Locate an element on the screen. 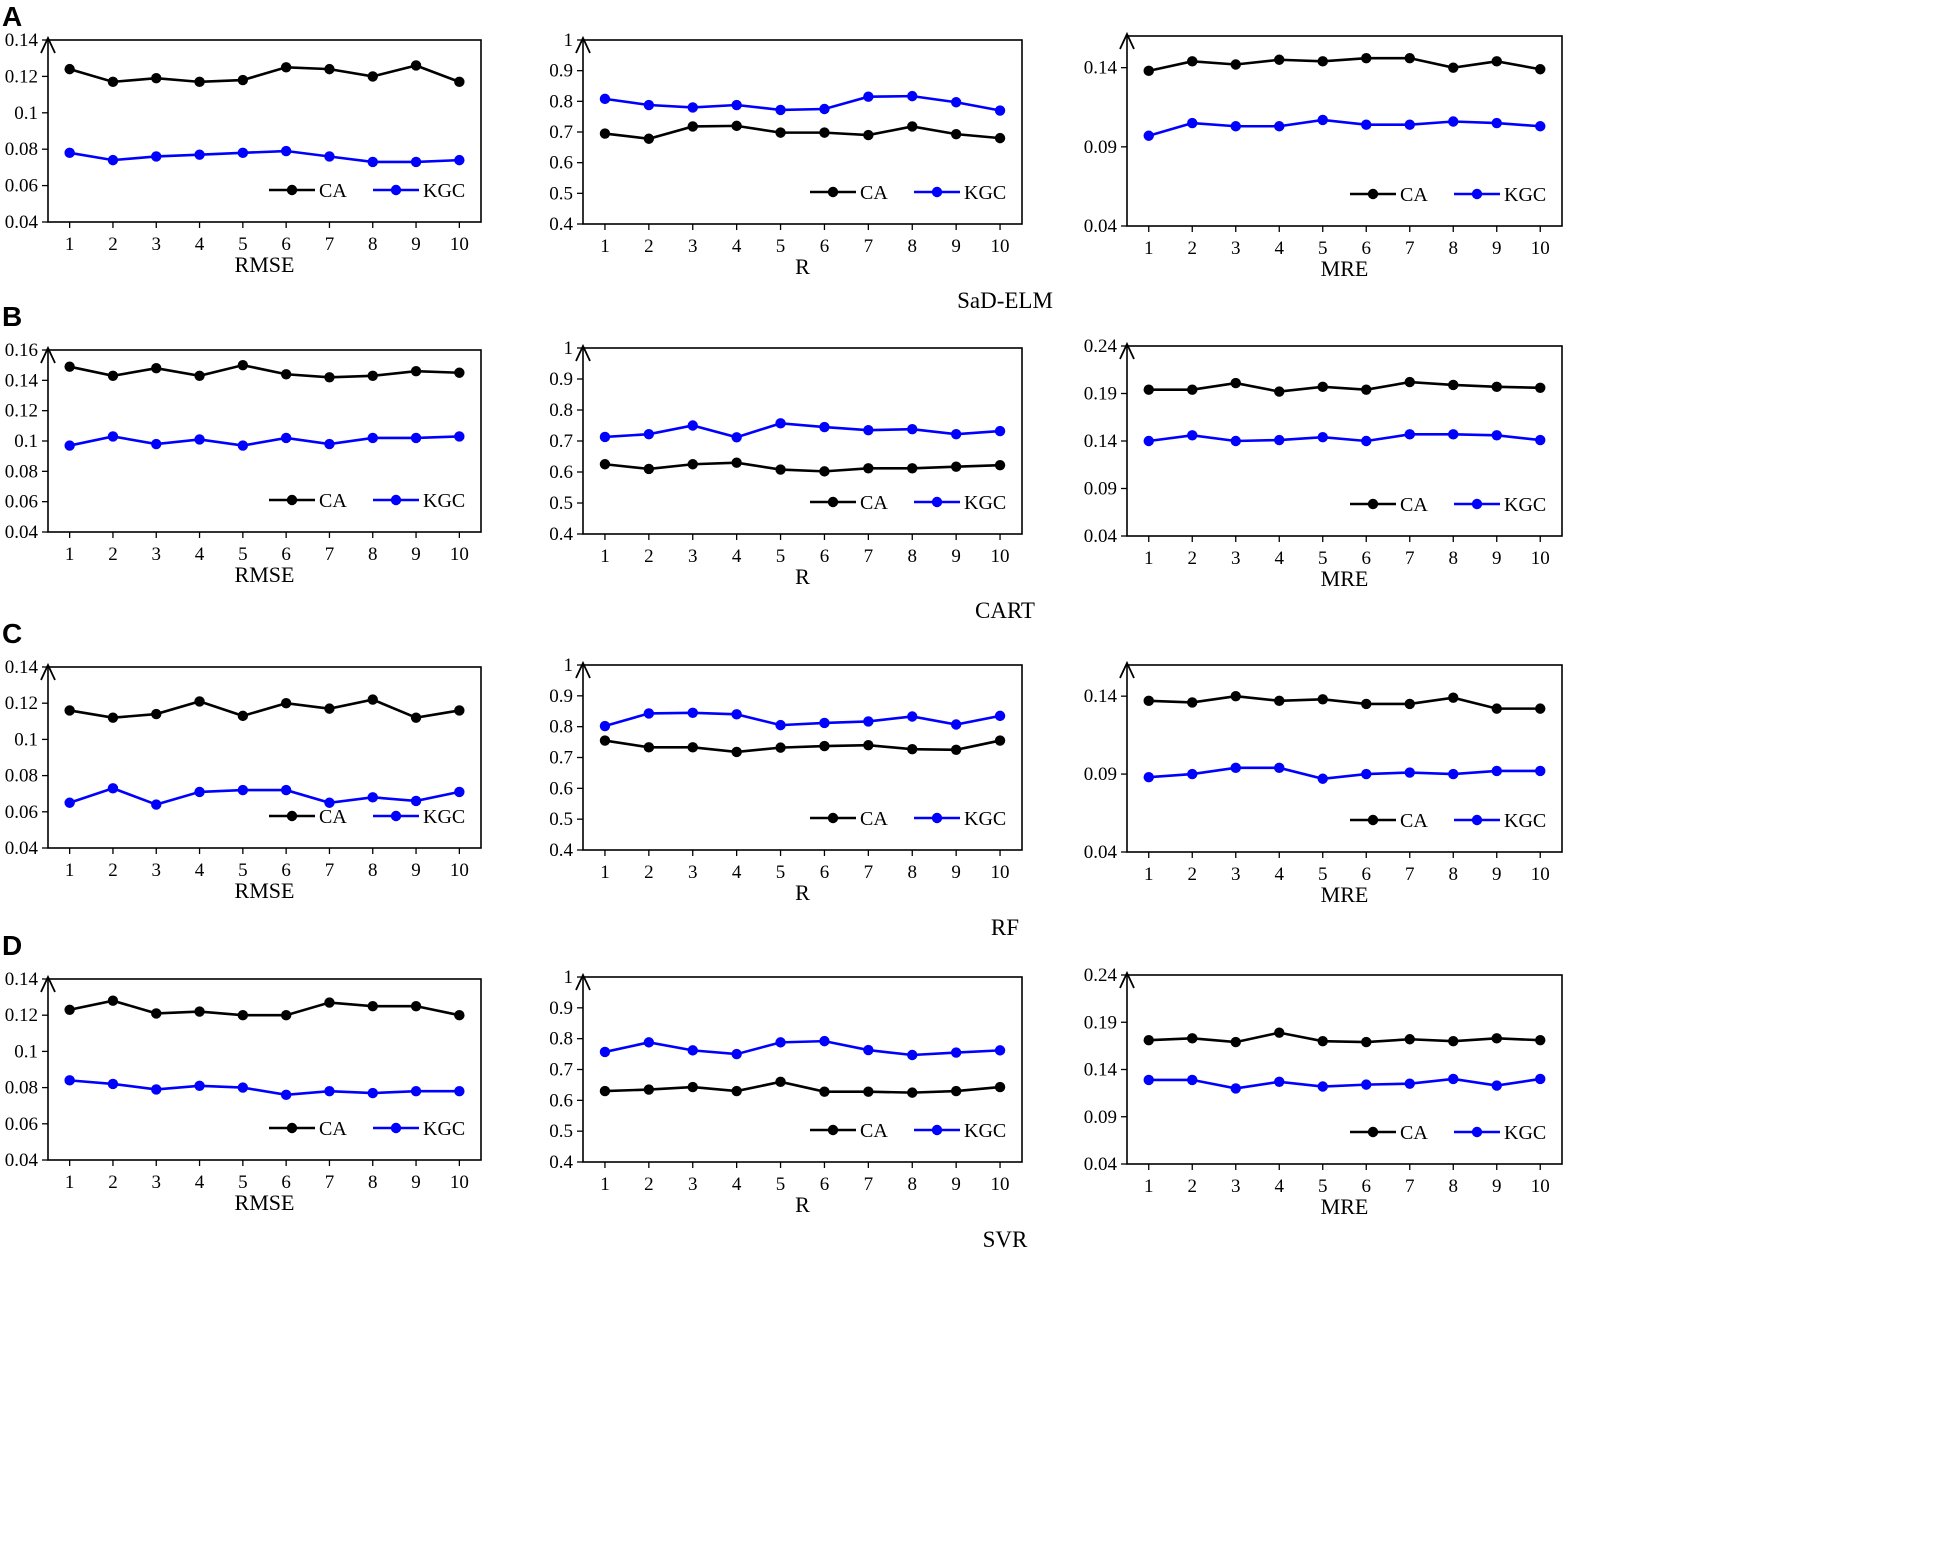 This screenshot has width=1955, height=1565. chart-B-mre: 0.04 0.09 0.14 0.19 0.24 1 2 3 4 5 6 7 8 9 10 MRE CA KGC is located at coordinates (1323, 463).